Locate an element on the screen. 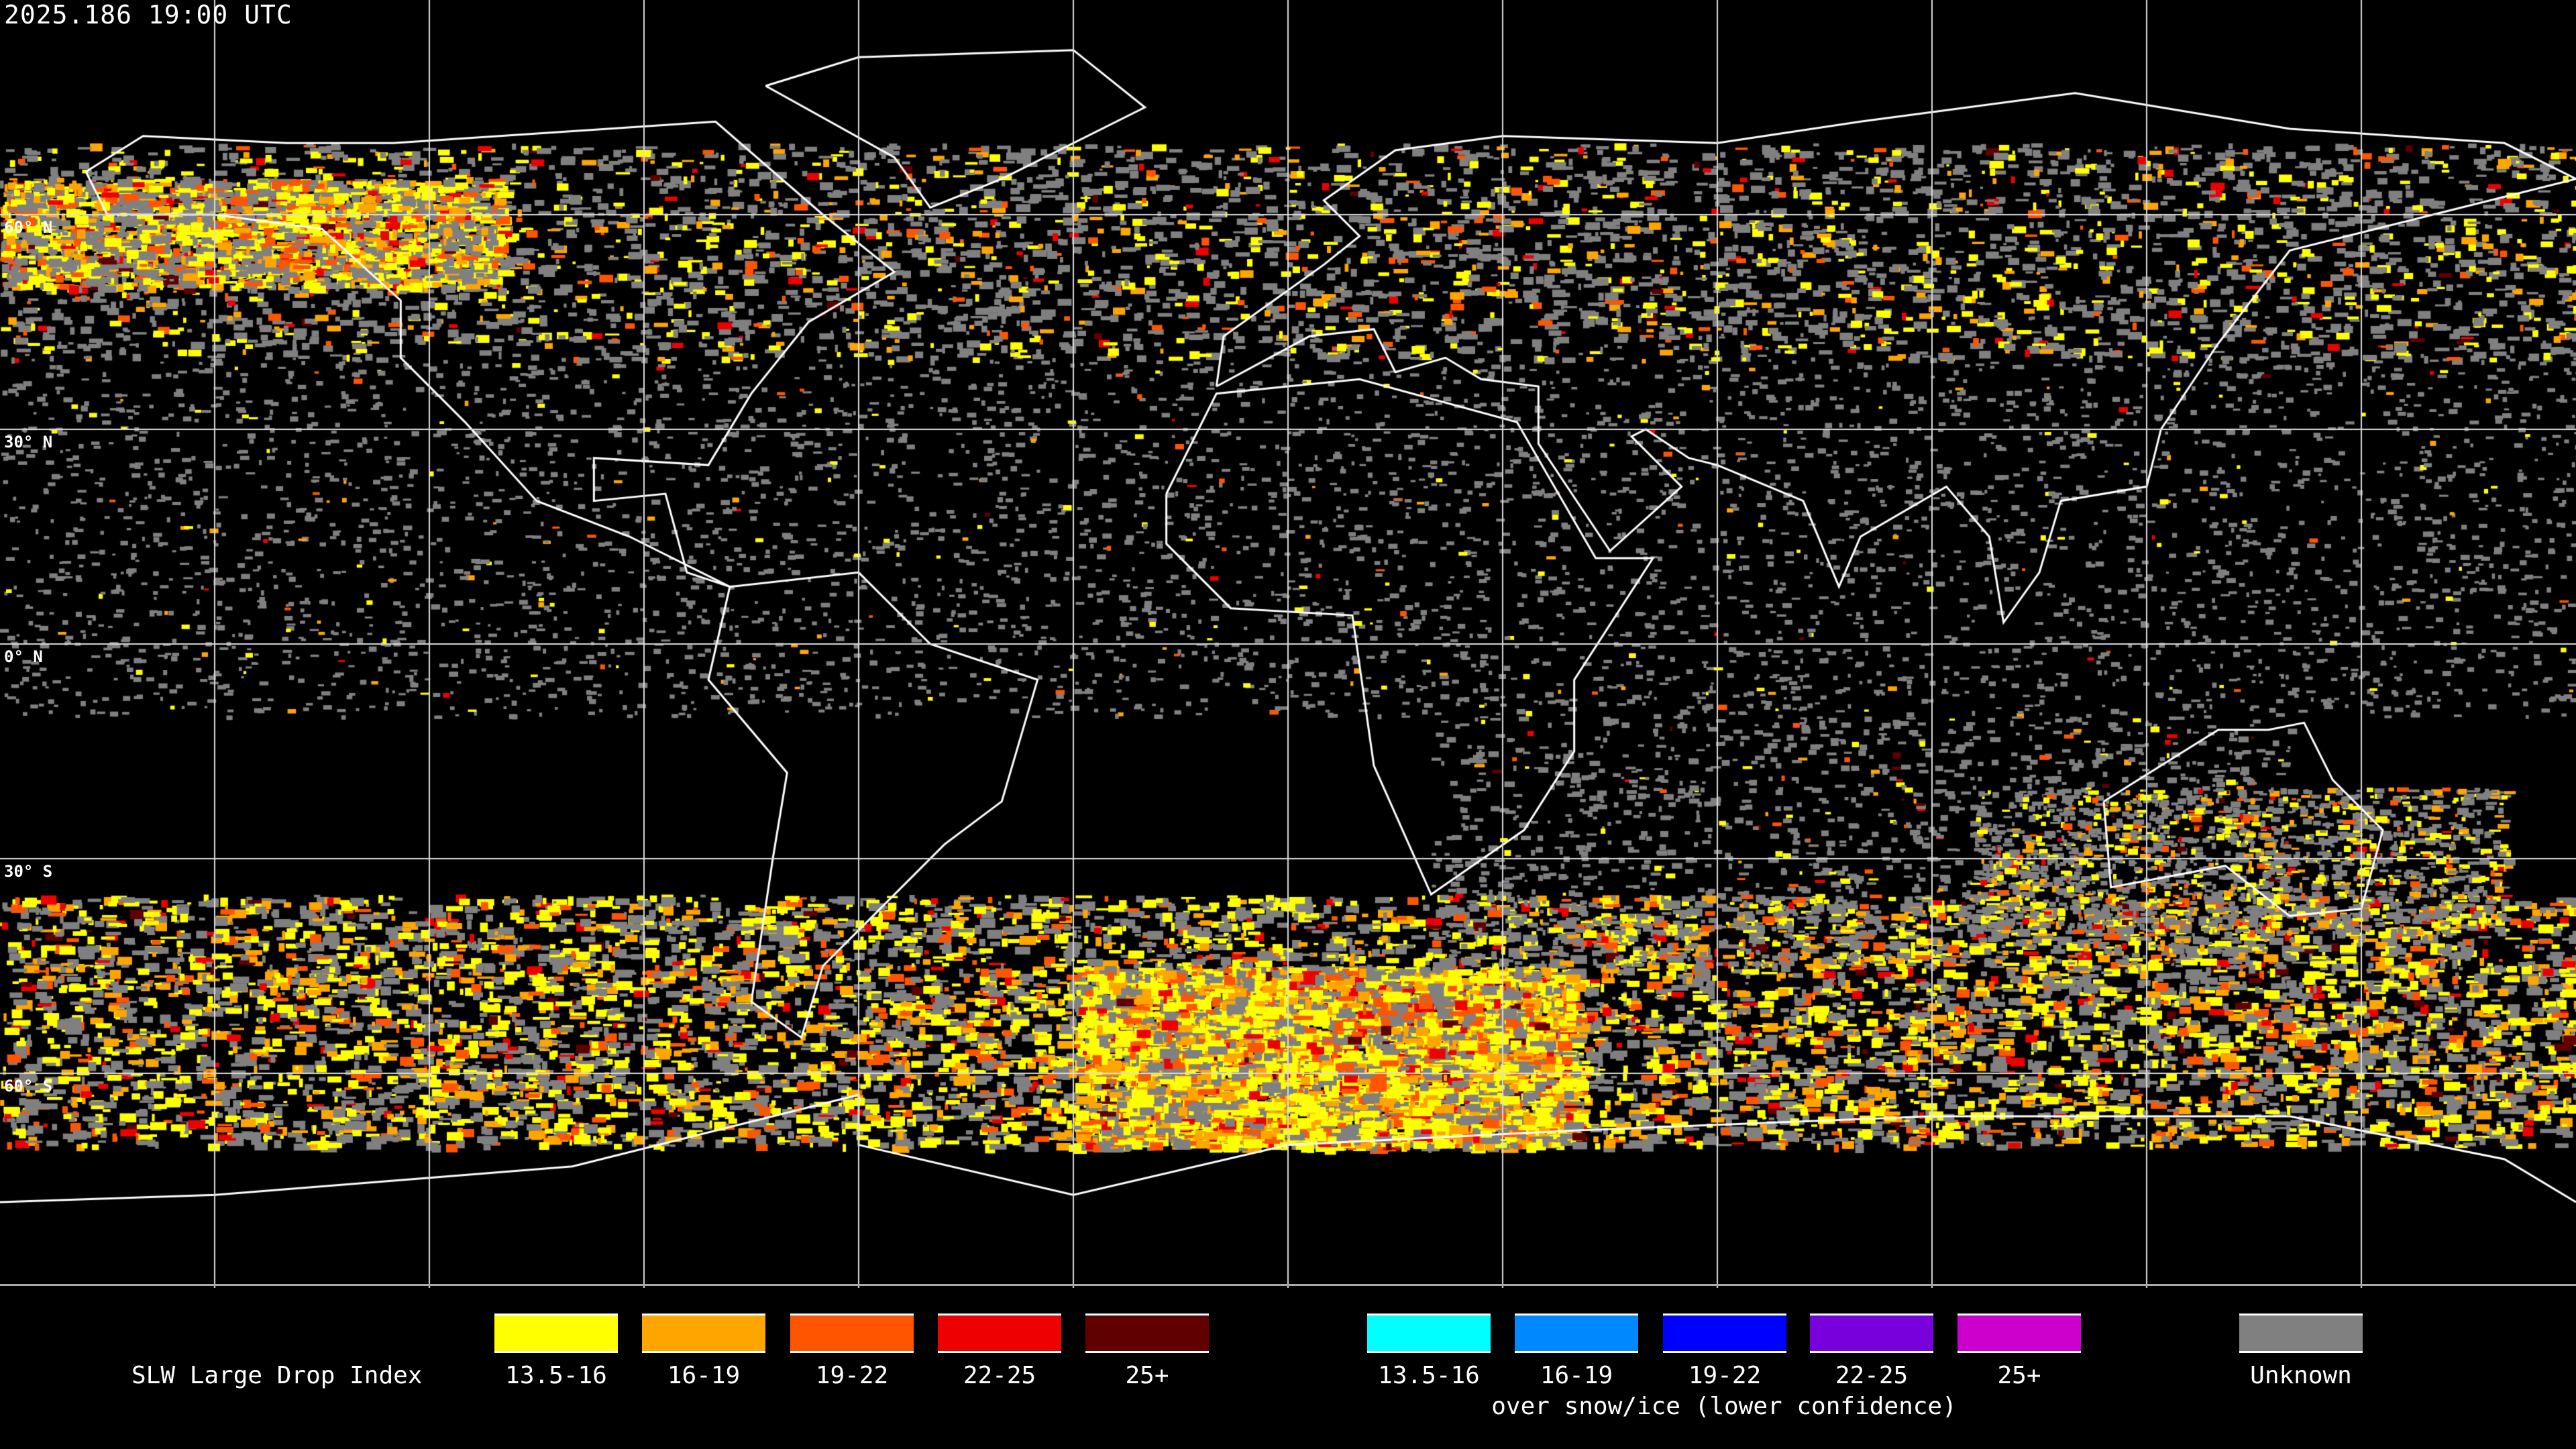  swatch-25plus is located at coordinates (1147, 1333).